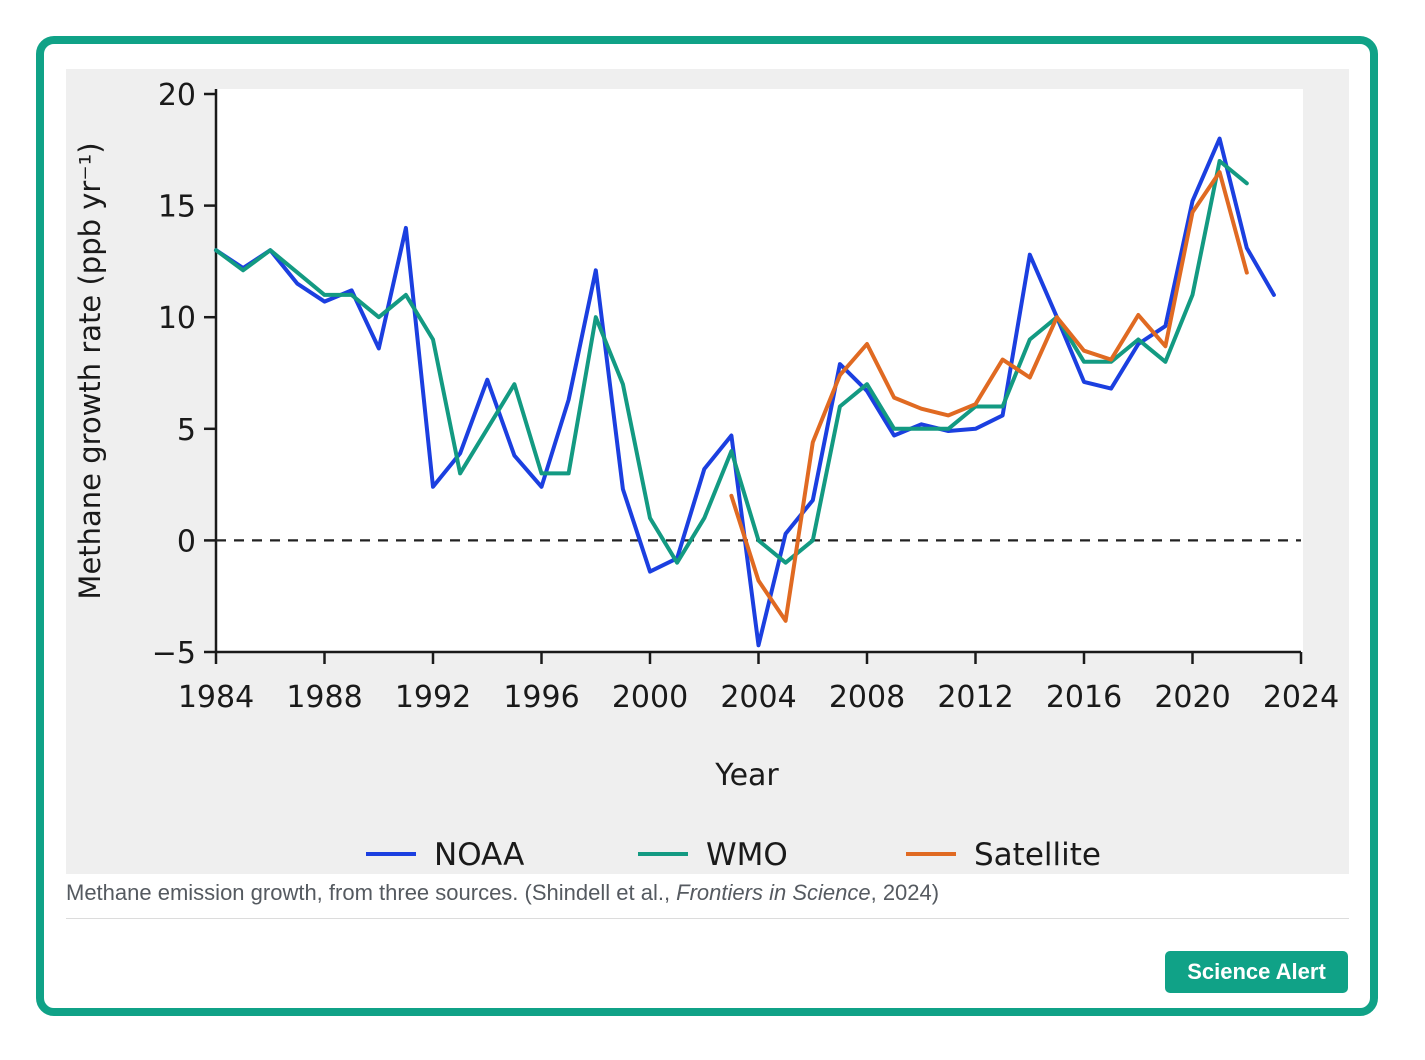  What do you see at coordinates (1192, 697) in the screenshot?
I see `x-tick-label: 2020` at bounding box center [1192, 697].